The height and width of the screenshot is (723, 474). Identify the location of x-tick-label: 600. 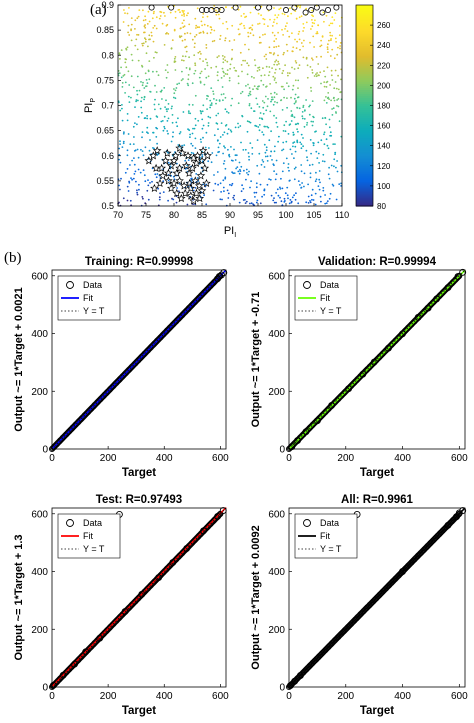
(459, 458).